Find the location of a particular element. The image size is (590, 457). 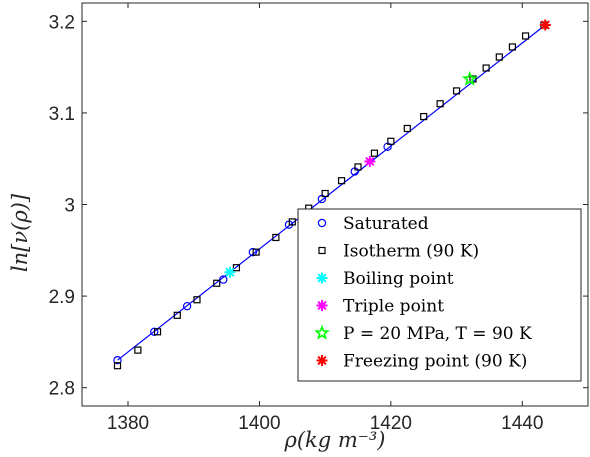

y-tick-label: 3.1 is located at coordinates (62, 114).